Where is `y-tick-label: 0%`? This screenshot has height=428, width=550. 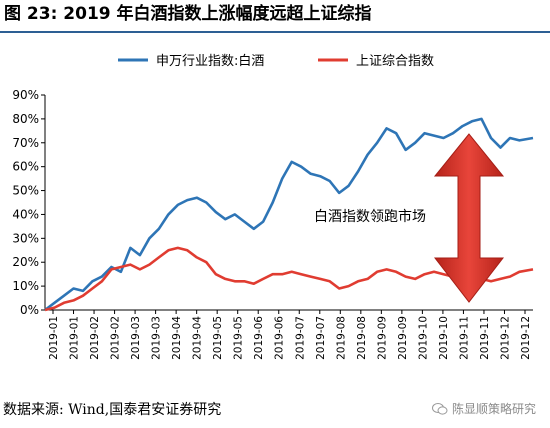 y-tick-label: 0% is located at coordinates (29, 310).